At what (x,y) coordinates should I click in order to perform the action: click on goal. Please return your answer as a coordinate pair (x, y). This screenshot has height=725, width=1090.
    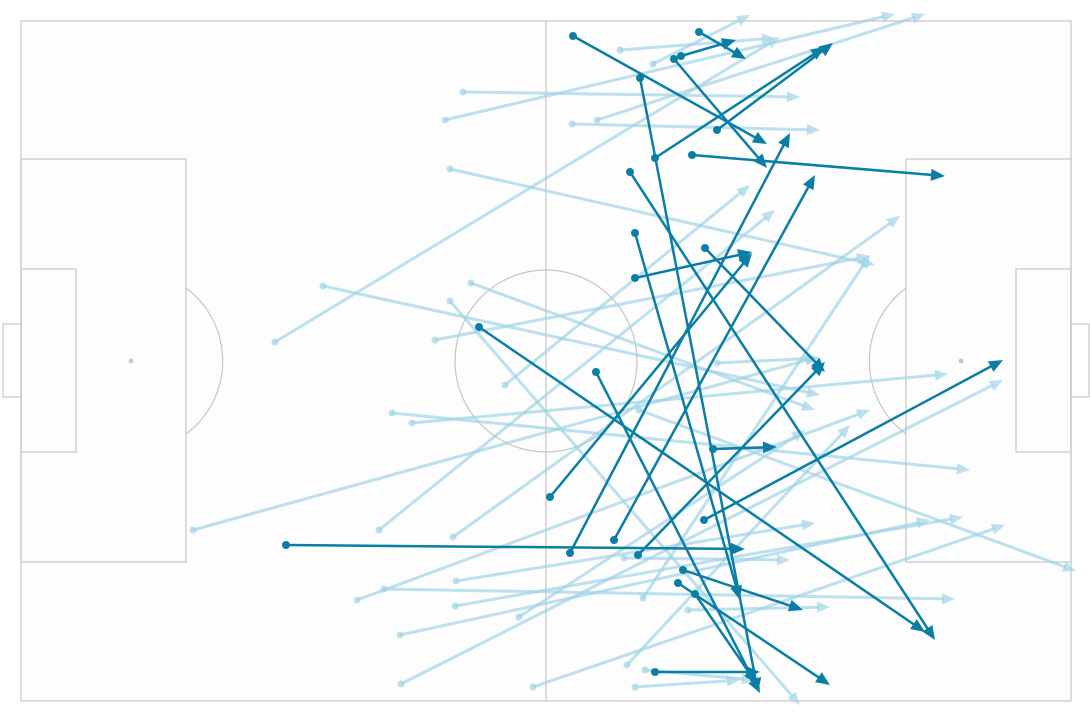
    Looking at the image, I should click on (12, 360).